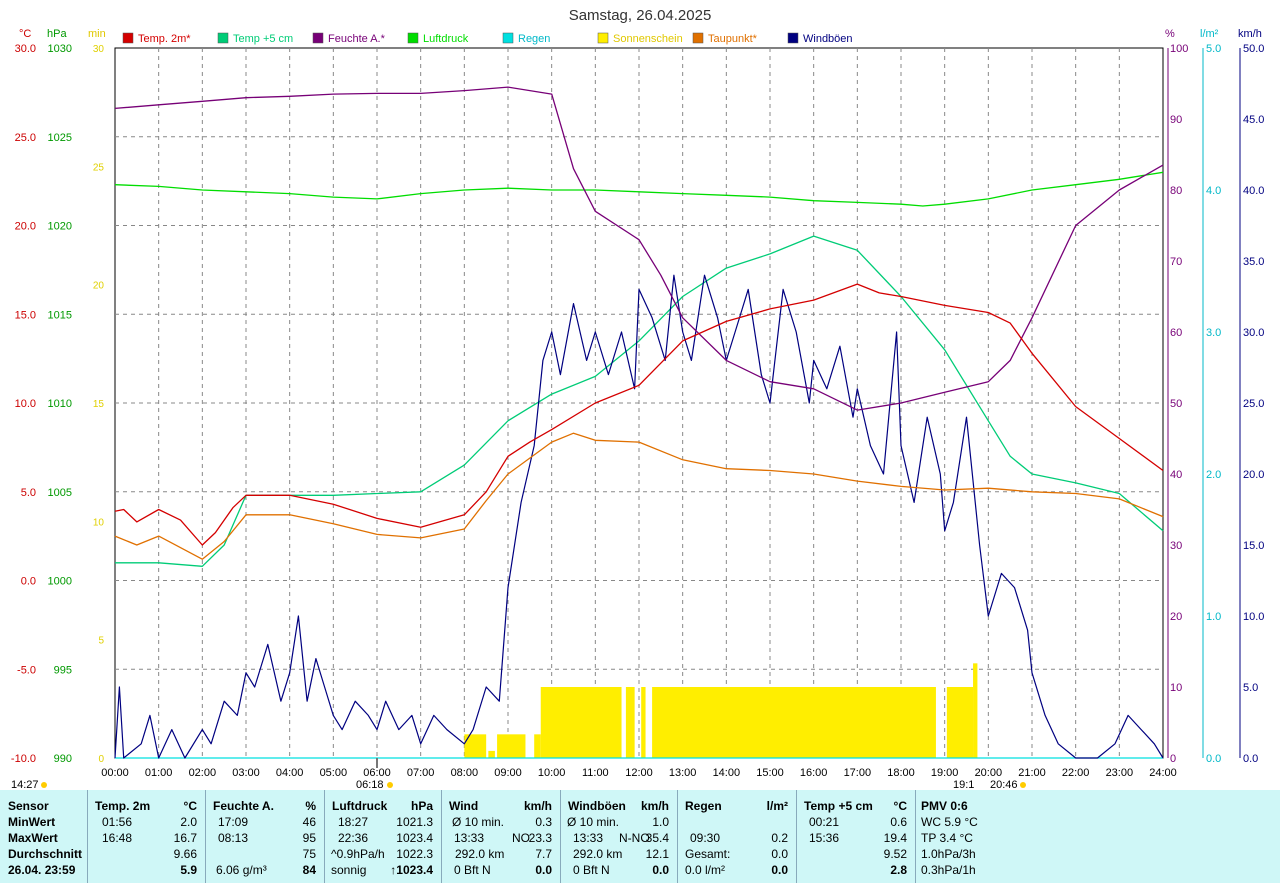  What do you see at coordinates (421, 773) in the screenshot?
I see `tick-time-7: 07:00` at bounding box center [421, 773].